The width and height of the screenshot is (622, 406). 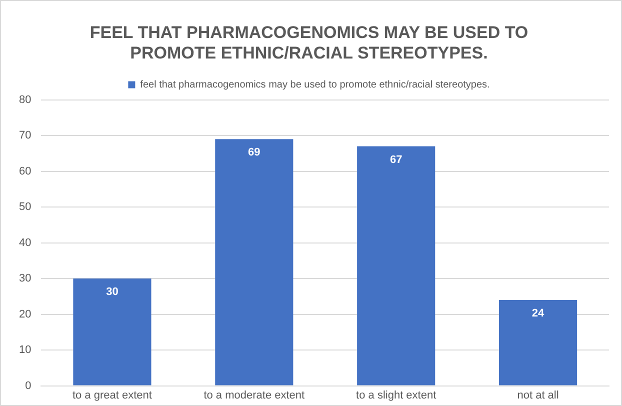 What do you see at coordinates (112, 395) in the screenshot?
I see `x-tick-label: to a great extent` at bounding box center [112, 395].